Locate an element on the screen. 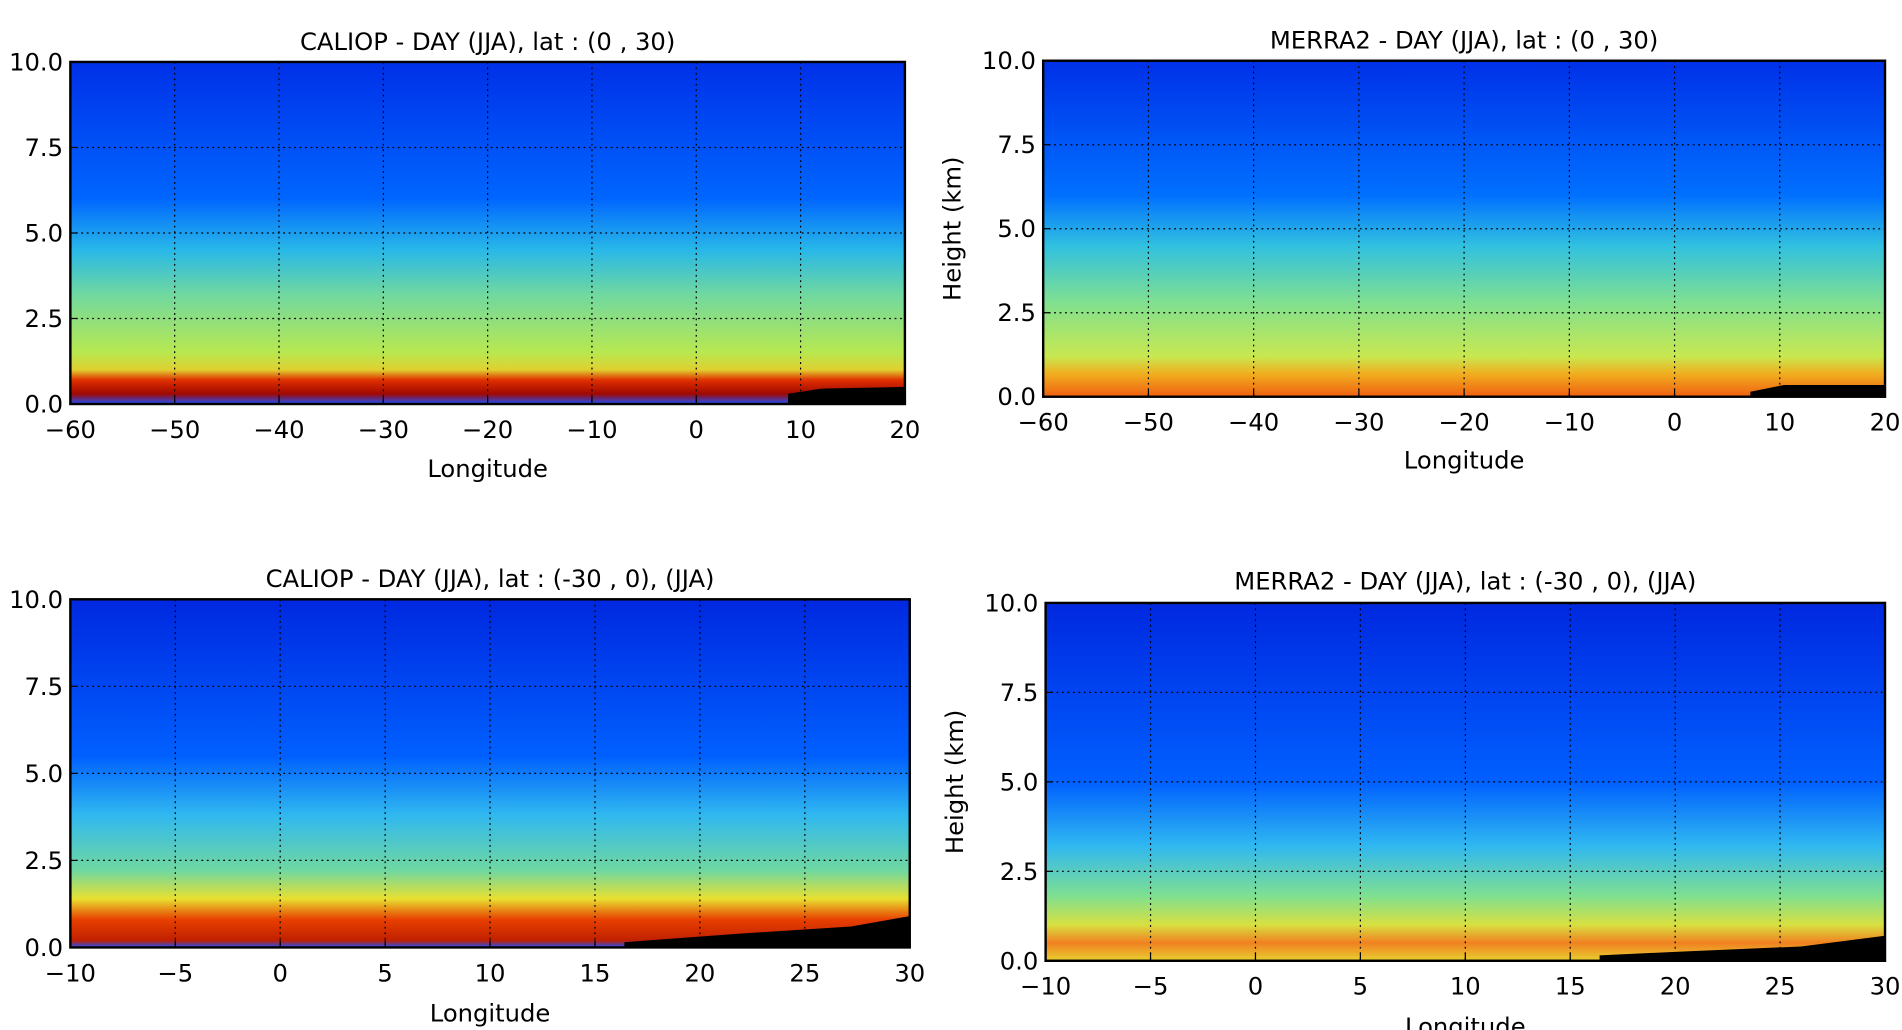 The width and height of the screenshot is (1902, 1030). chart-title: MERRA2 - DAY (JJA), lat : (0 , 30) is located at coordinates (1464, 40).